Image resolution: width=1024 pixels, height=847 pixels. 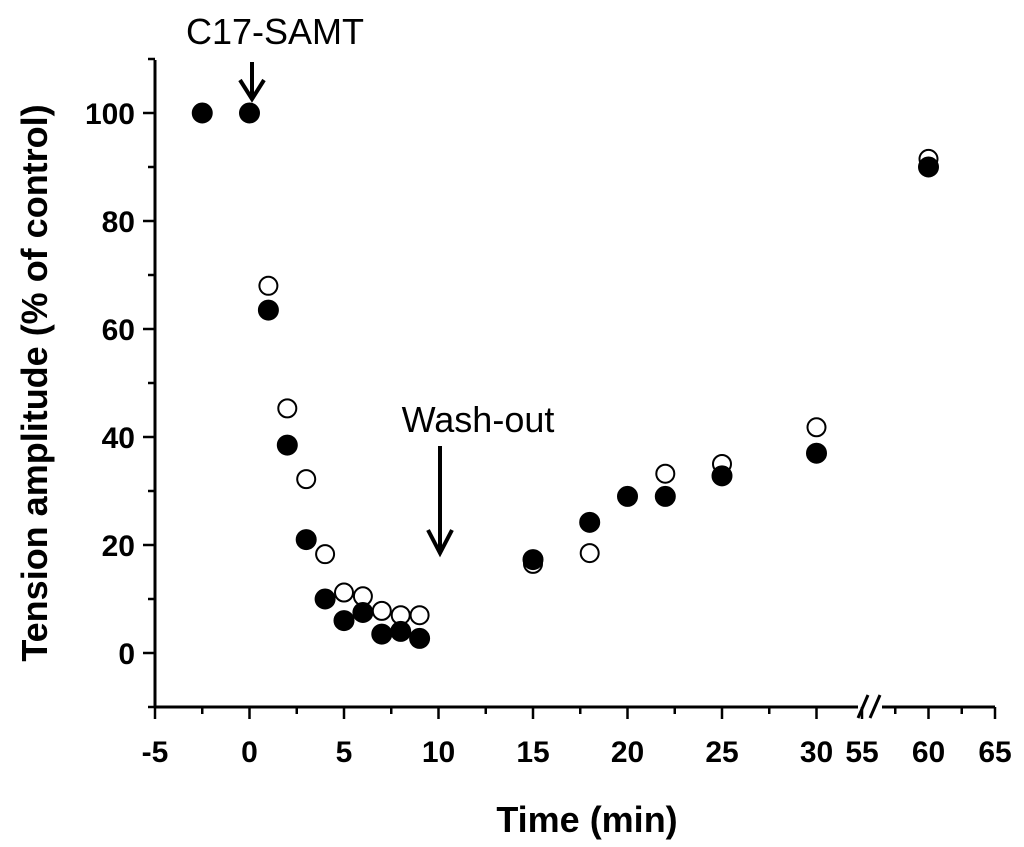 I want to click on c17-samt-label: C17-SAMT, so click(x=275, y=31).